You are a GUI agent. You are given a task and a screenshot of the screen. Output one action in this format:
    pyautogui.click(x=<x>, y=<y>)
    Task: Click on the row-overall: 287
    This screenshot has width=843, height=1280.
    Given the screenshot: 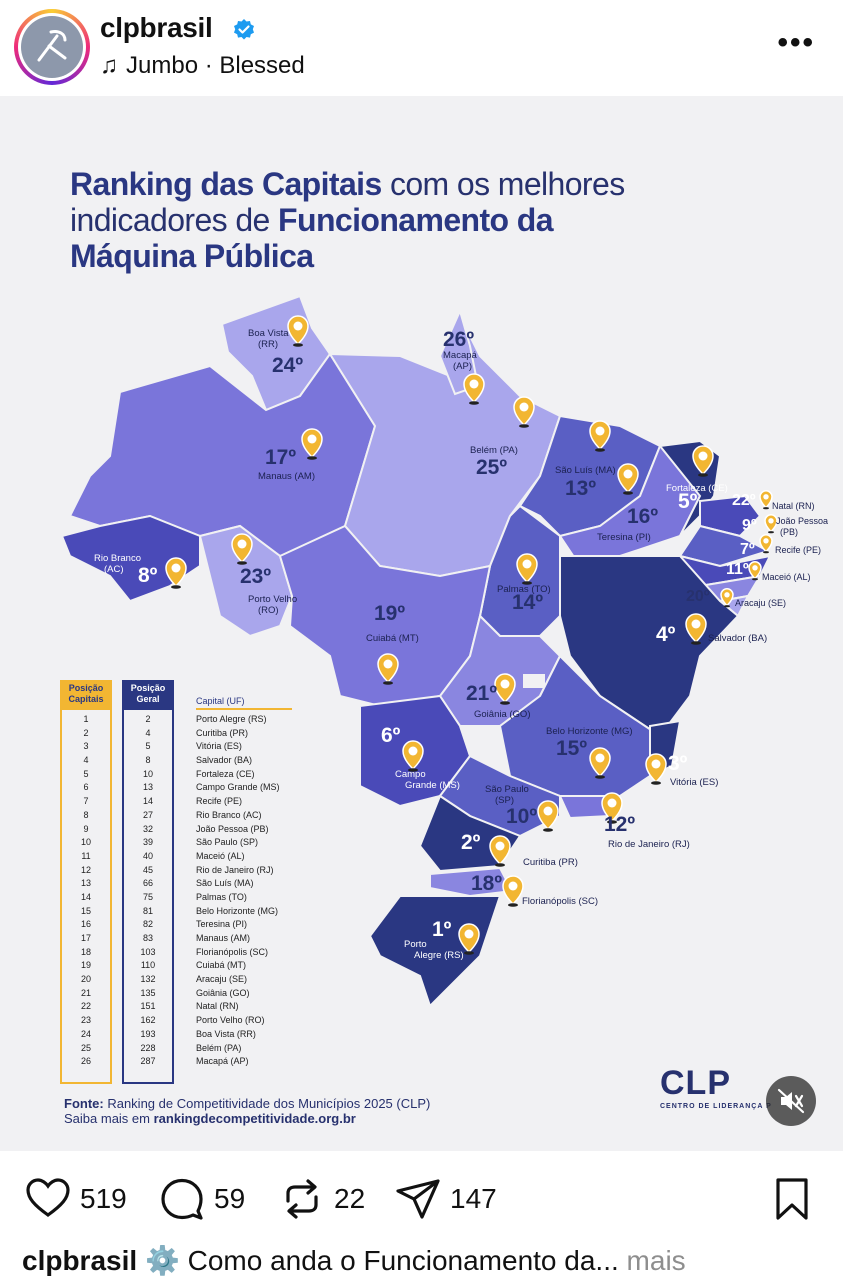 What is the action you would take?
    pyautogui.click(x=148, y=1061)
    